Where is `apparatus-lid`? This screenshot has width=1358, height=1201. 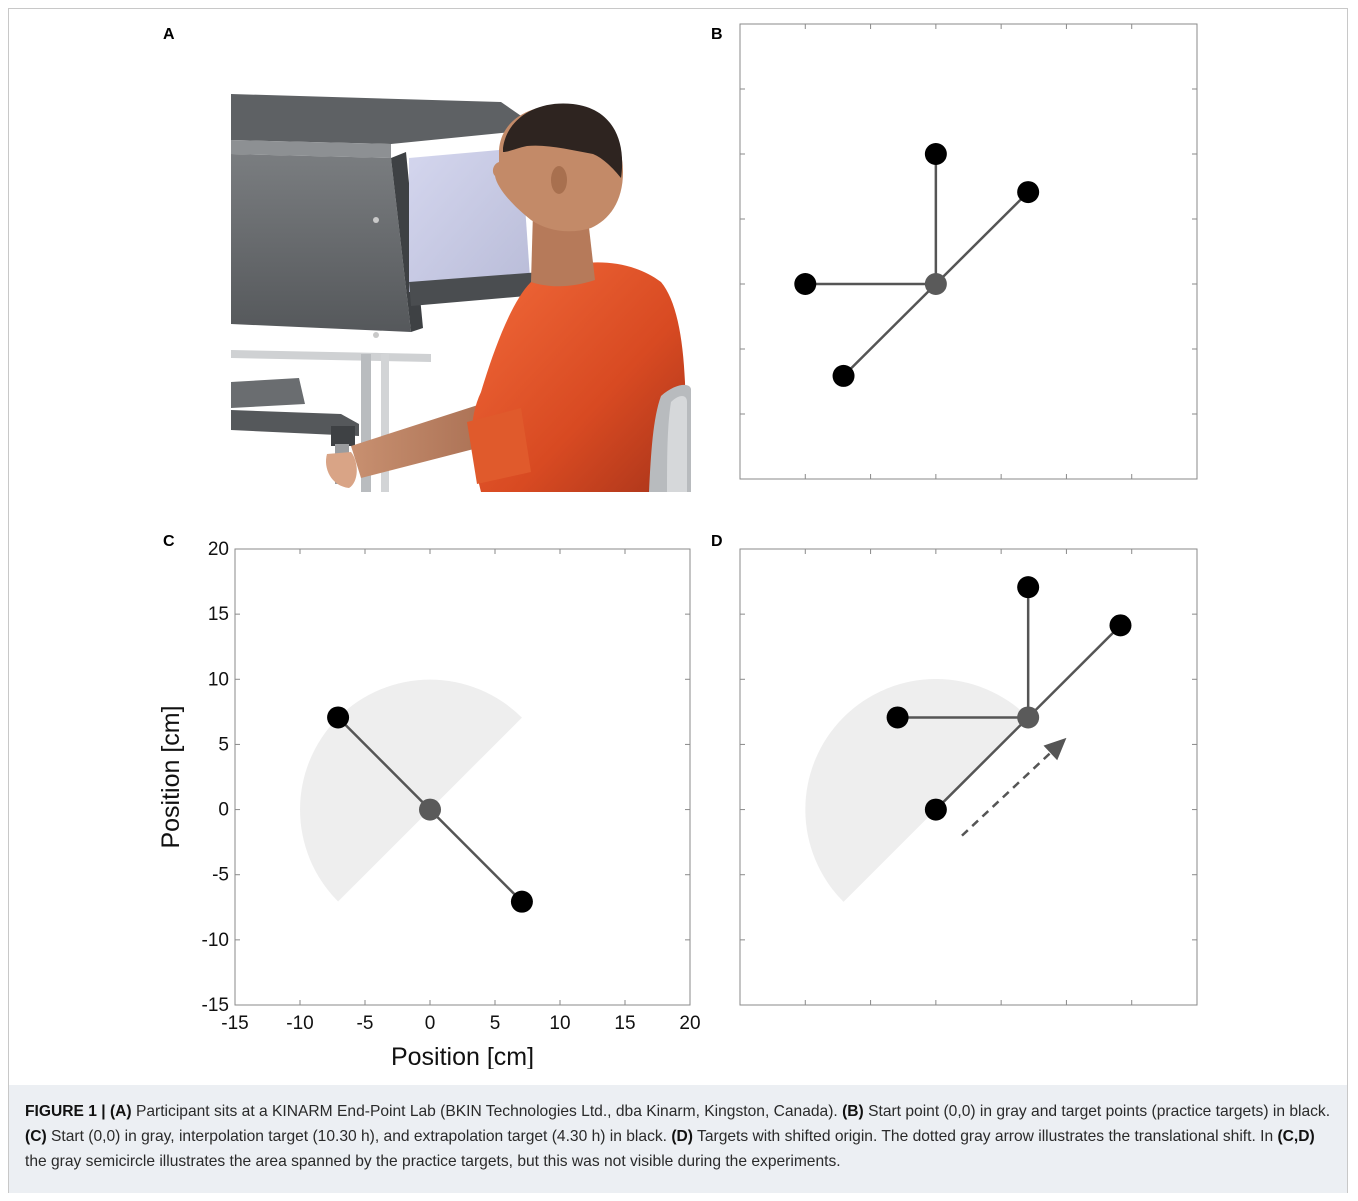 apparatus-lid is located at coordinates (381, 119).